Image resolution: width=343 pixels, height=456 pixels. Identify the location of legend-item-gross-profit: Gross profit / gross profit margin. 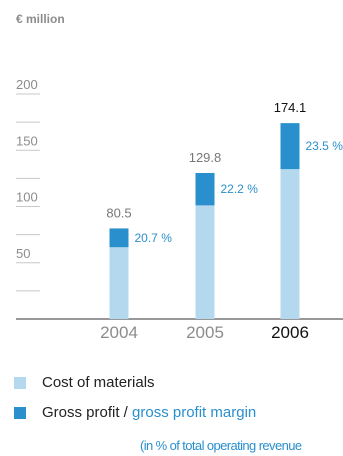
(135, 412).